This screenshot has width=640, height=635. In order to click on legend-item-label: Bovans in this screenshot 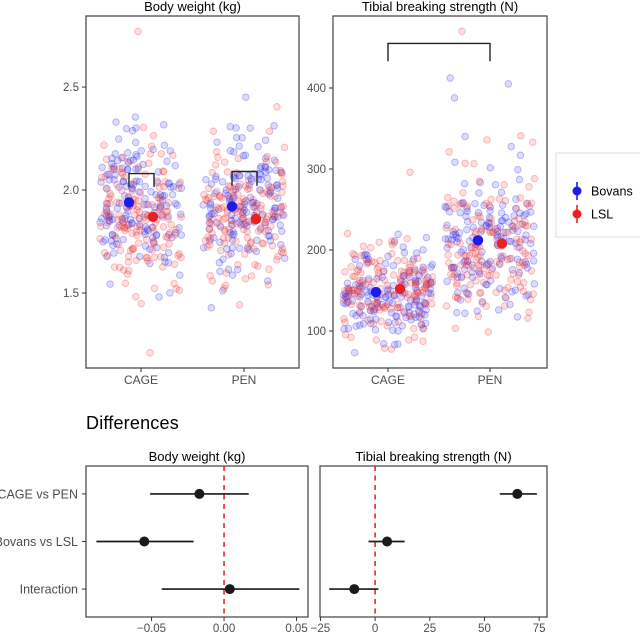, I will do `click(612, 191)`.